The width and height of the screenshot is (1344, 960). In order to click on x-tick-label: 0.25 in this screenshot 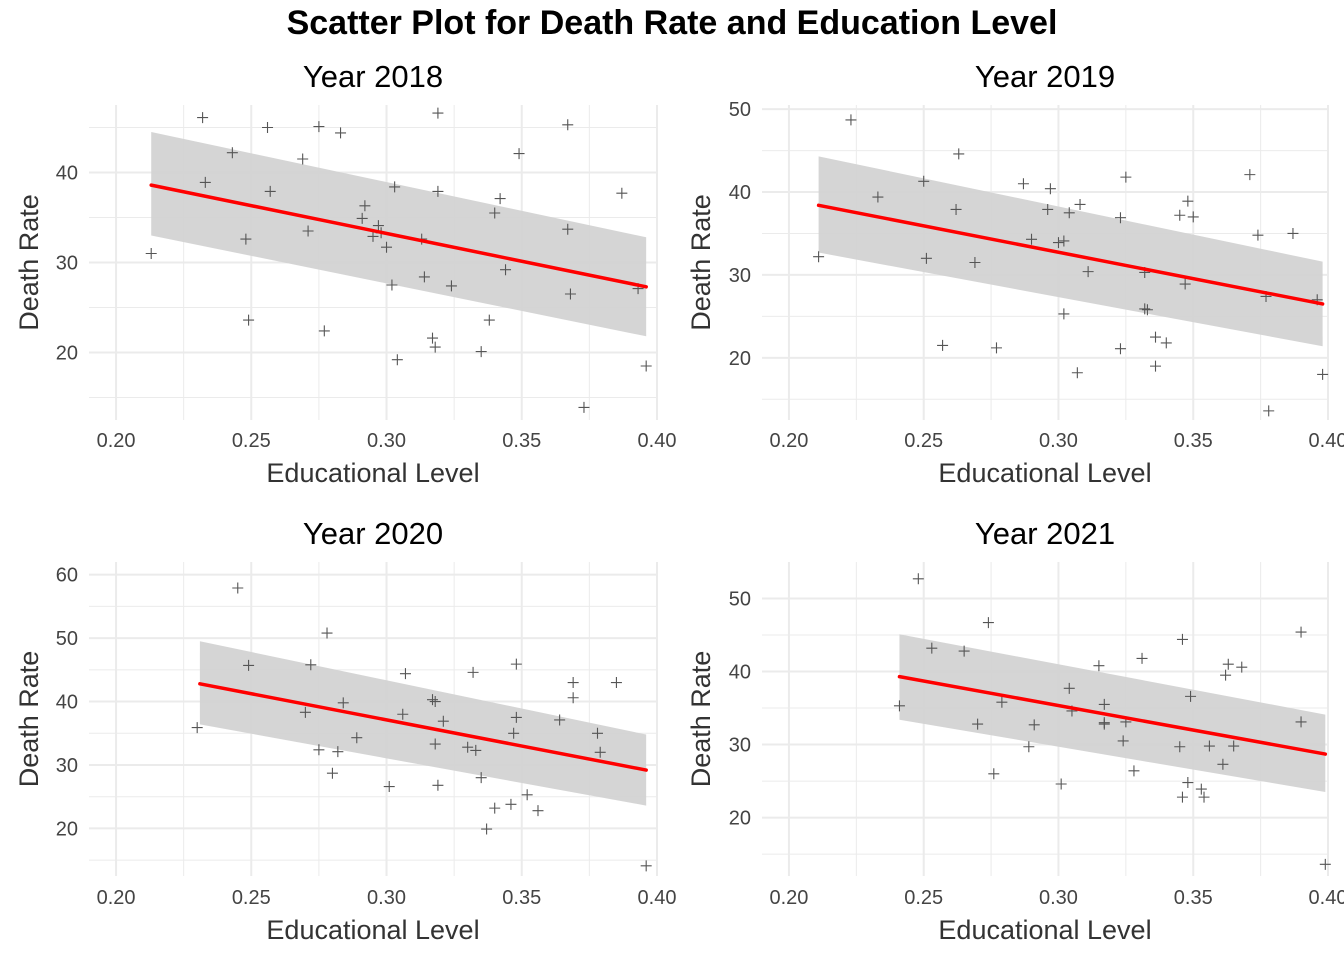, I will do `click(923, 898)`.